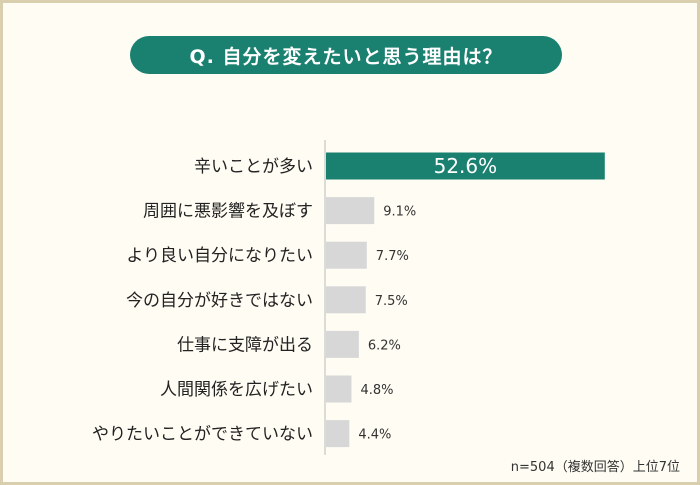 This screenshot has width=700, height=485. I want to click on value-label: 52.6%, so click(466, 166).